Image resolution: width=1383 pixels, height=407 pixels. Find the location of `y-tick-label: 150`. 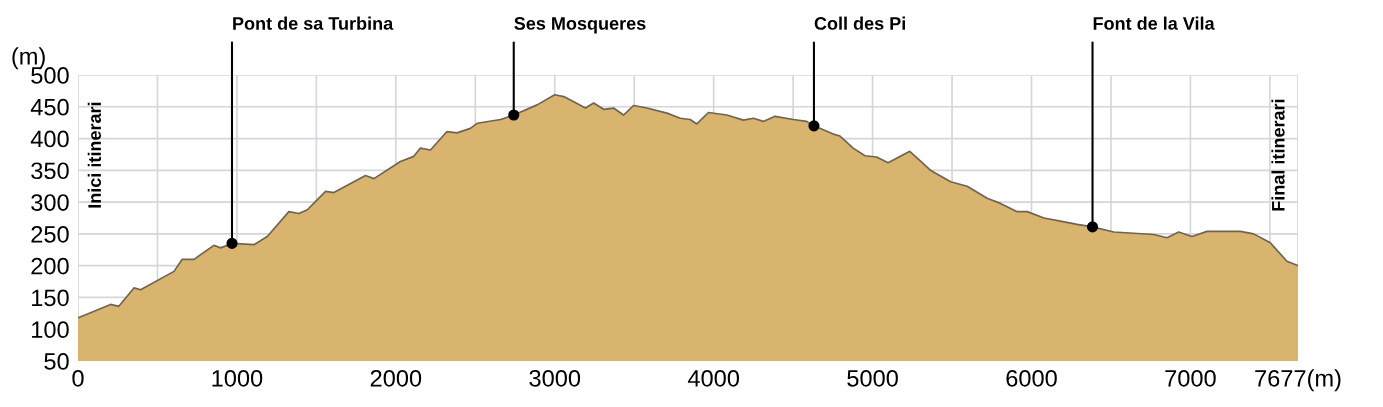

y-tick-label: 150 is located at coordinates (50, 298).